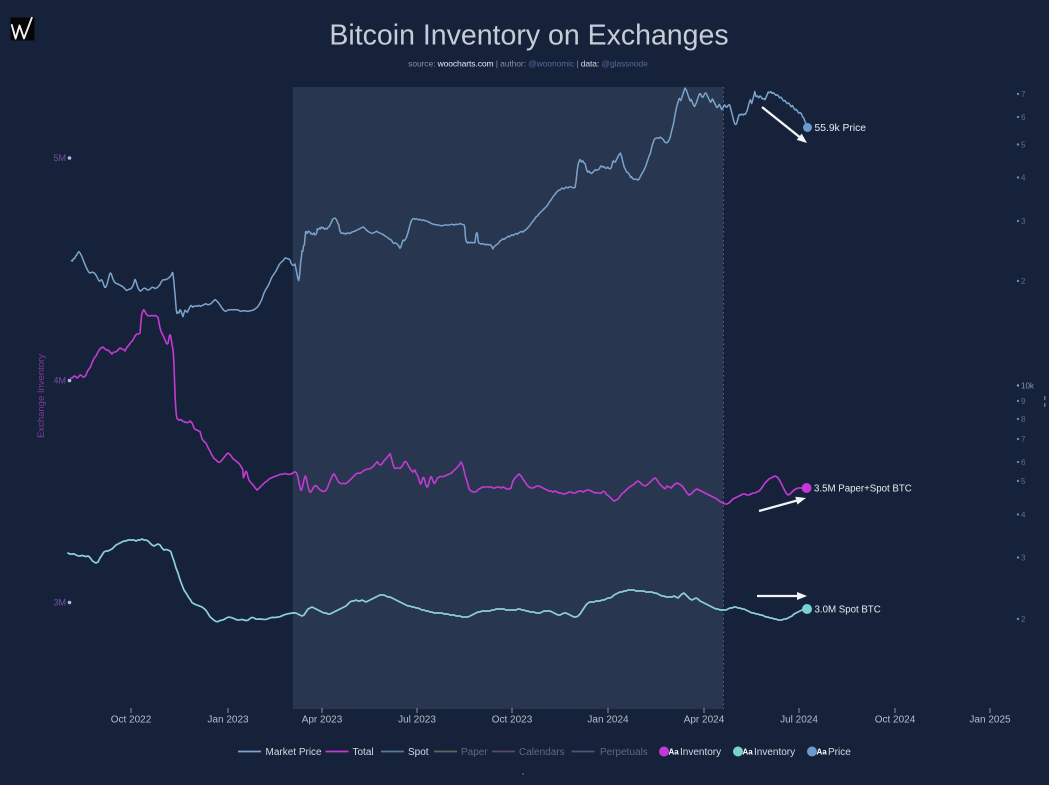  I want to click on svg-text: Market Price, so click(294, 752).